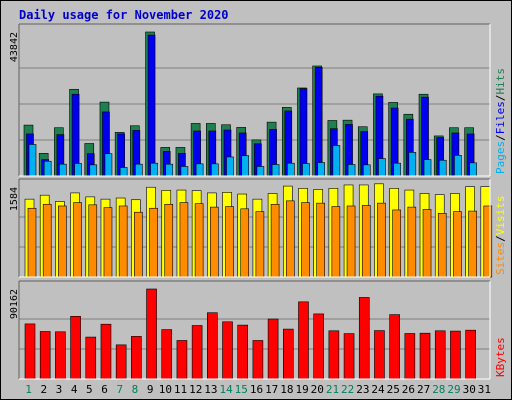  I want to click on x-tick-label: 11, so click(180, 389).